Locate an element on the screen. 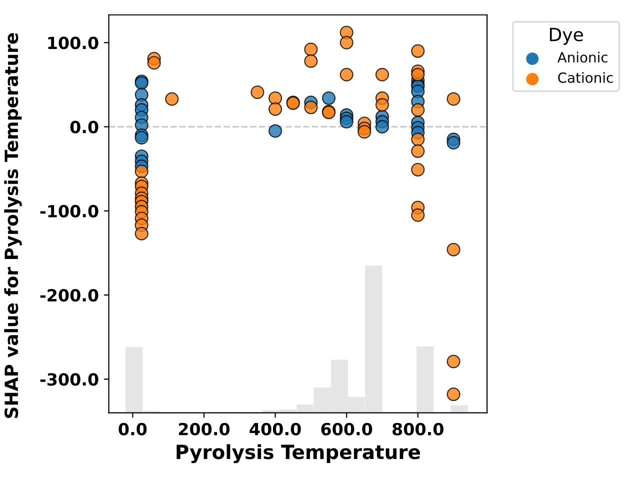  legend-label: Cationic is located at coordinates (585, 77).